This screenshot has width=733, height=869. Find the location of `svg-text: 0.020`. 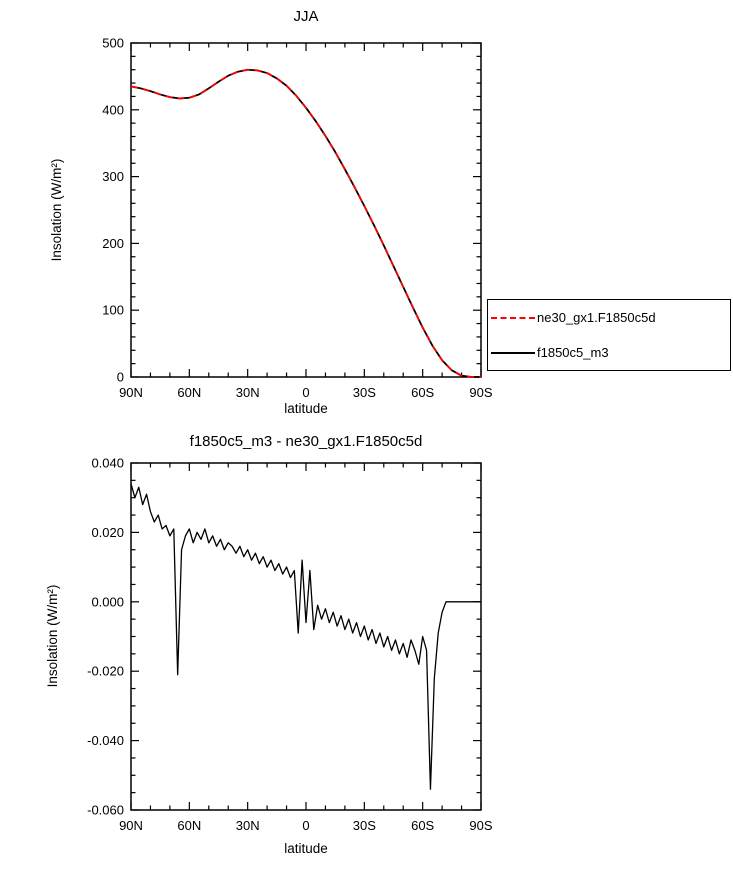

svg-text: 0.020 is located at coordinates (107, 532).